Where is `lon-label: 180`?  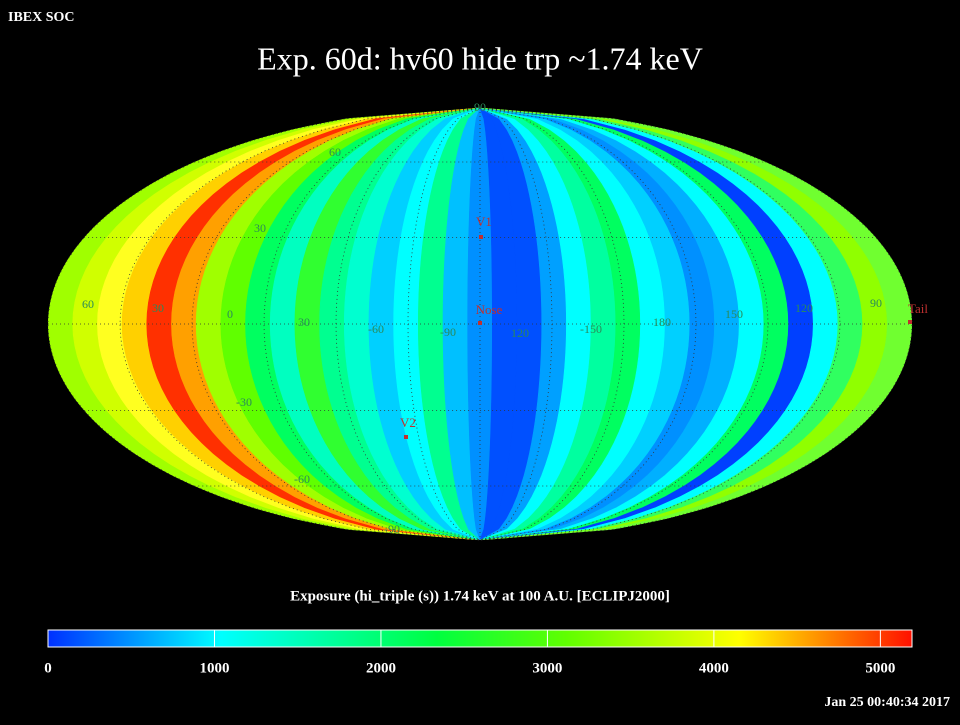 lon-label: 180 is located at coordinates (662, 322).